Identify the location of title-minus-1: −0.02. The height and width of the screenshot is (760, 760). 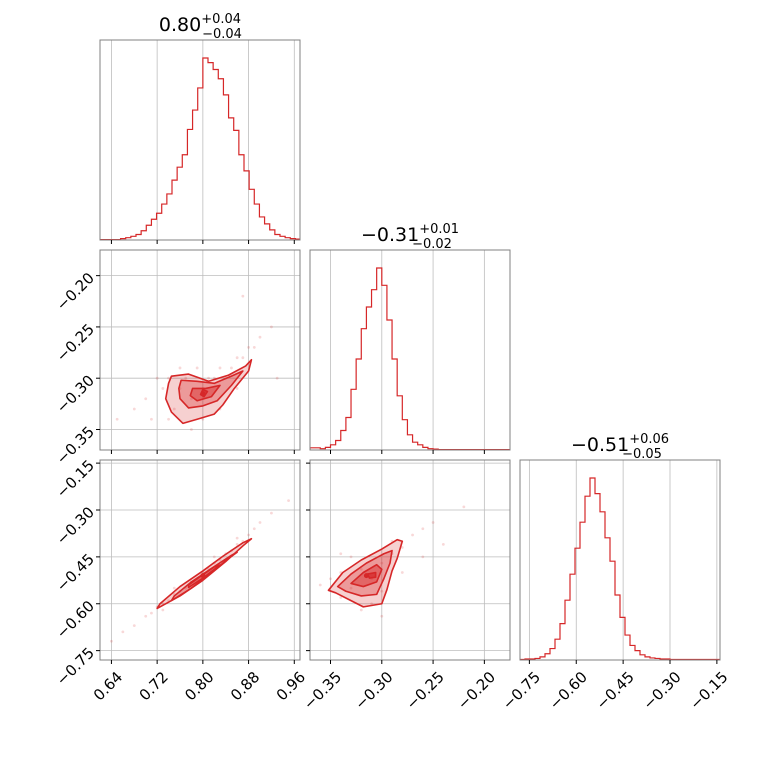
(432, 244).